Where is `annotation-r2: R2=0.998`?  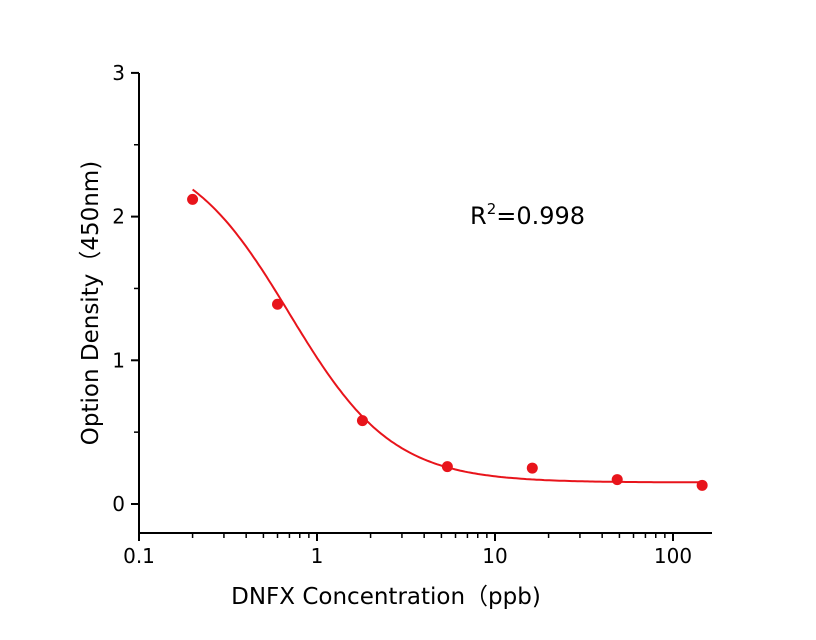
annotation-r2: R2=0.998 is located at coordinates (527, 215).